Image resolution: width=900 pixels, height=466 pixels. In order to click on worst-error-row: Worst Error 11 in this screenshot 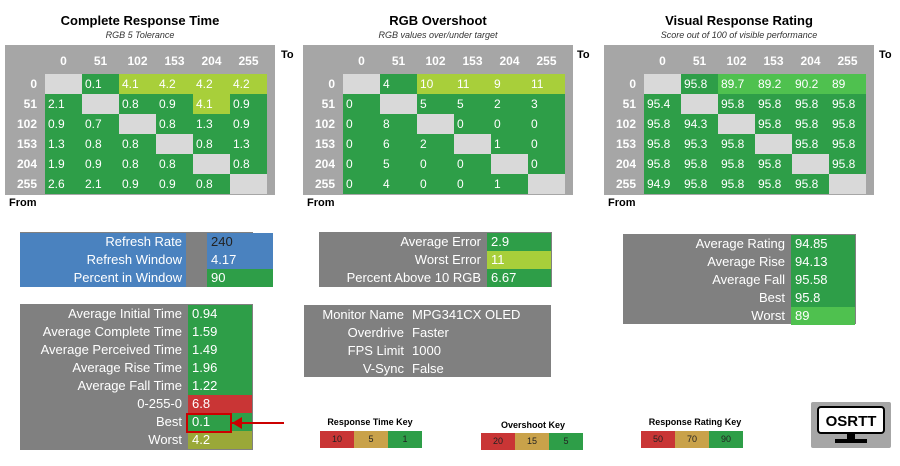, I will do `click(435, 260)`.